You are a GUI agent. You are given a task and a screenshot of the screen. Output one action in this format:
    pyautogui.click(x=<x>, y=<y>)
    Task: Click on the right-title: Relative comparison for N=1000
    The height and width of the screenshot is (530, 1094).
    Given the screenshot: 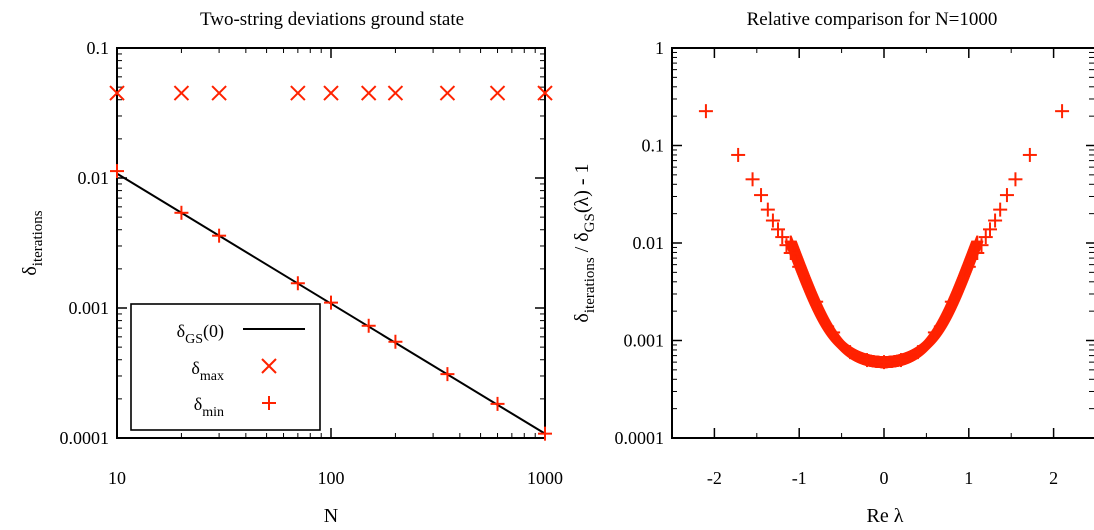 What is the action you would take?
    pyautogui.click(x=872, y=19)
    